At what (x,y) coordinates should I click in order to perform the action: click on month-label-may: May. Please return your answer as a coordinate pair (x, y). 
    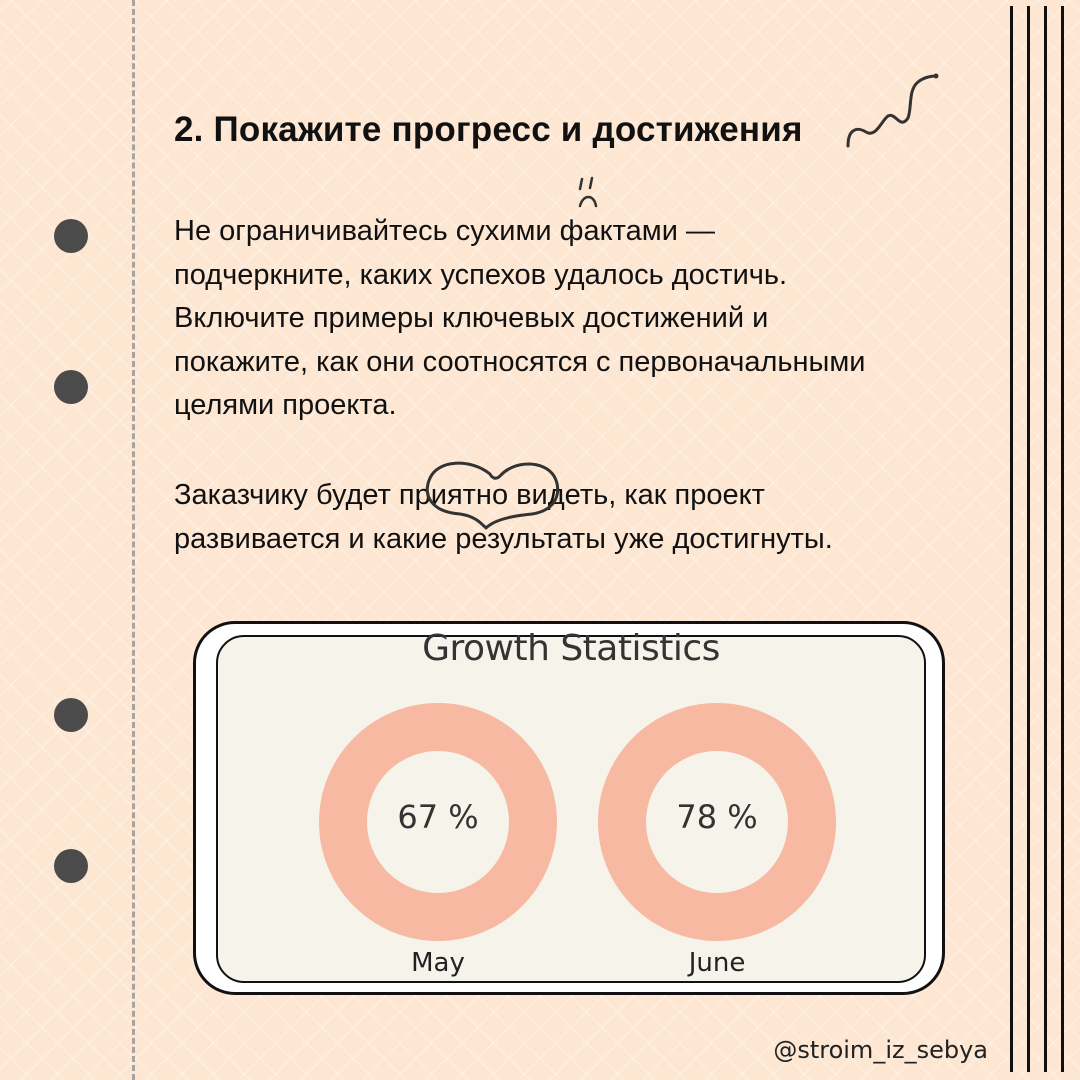
    Looking at the image, I should click on (438, 963).